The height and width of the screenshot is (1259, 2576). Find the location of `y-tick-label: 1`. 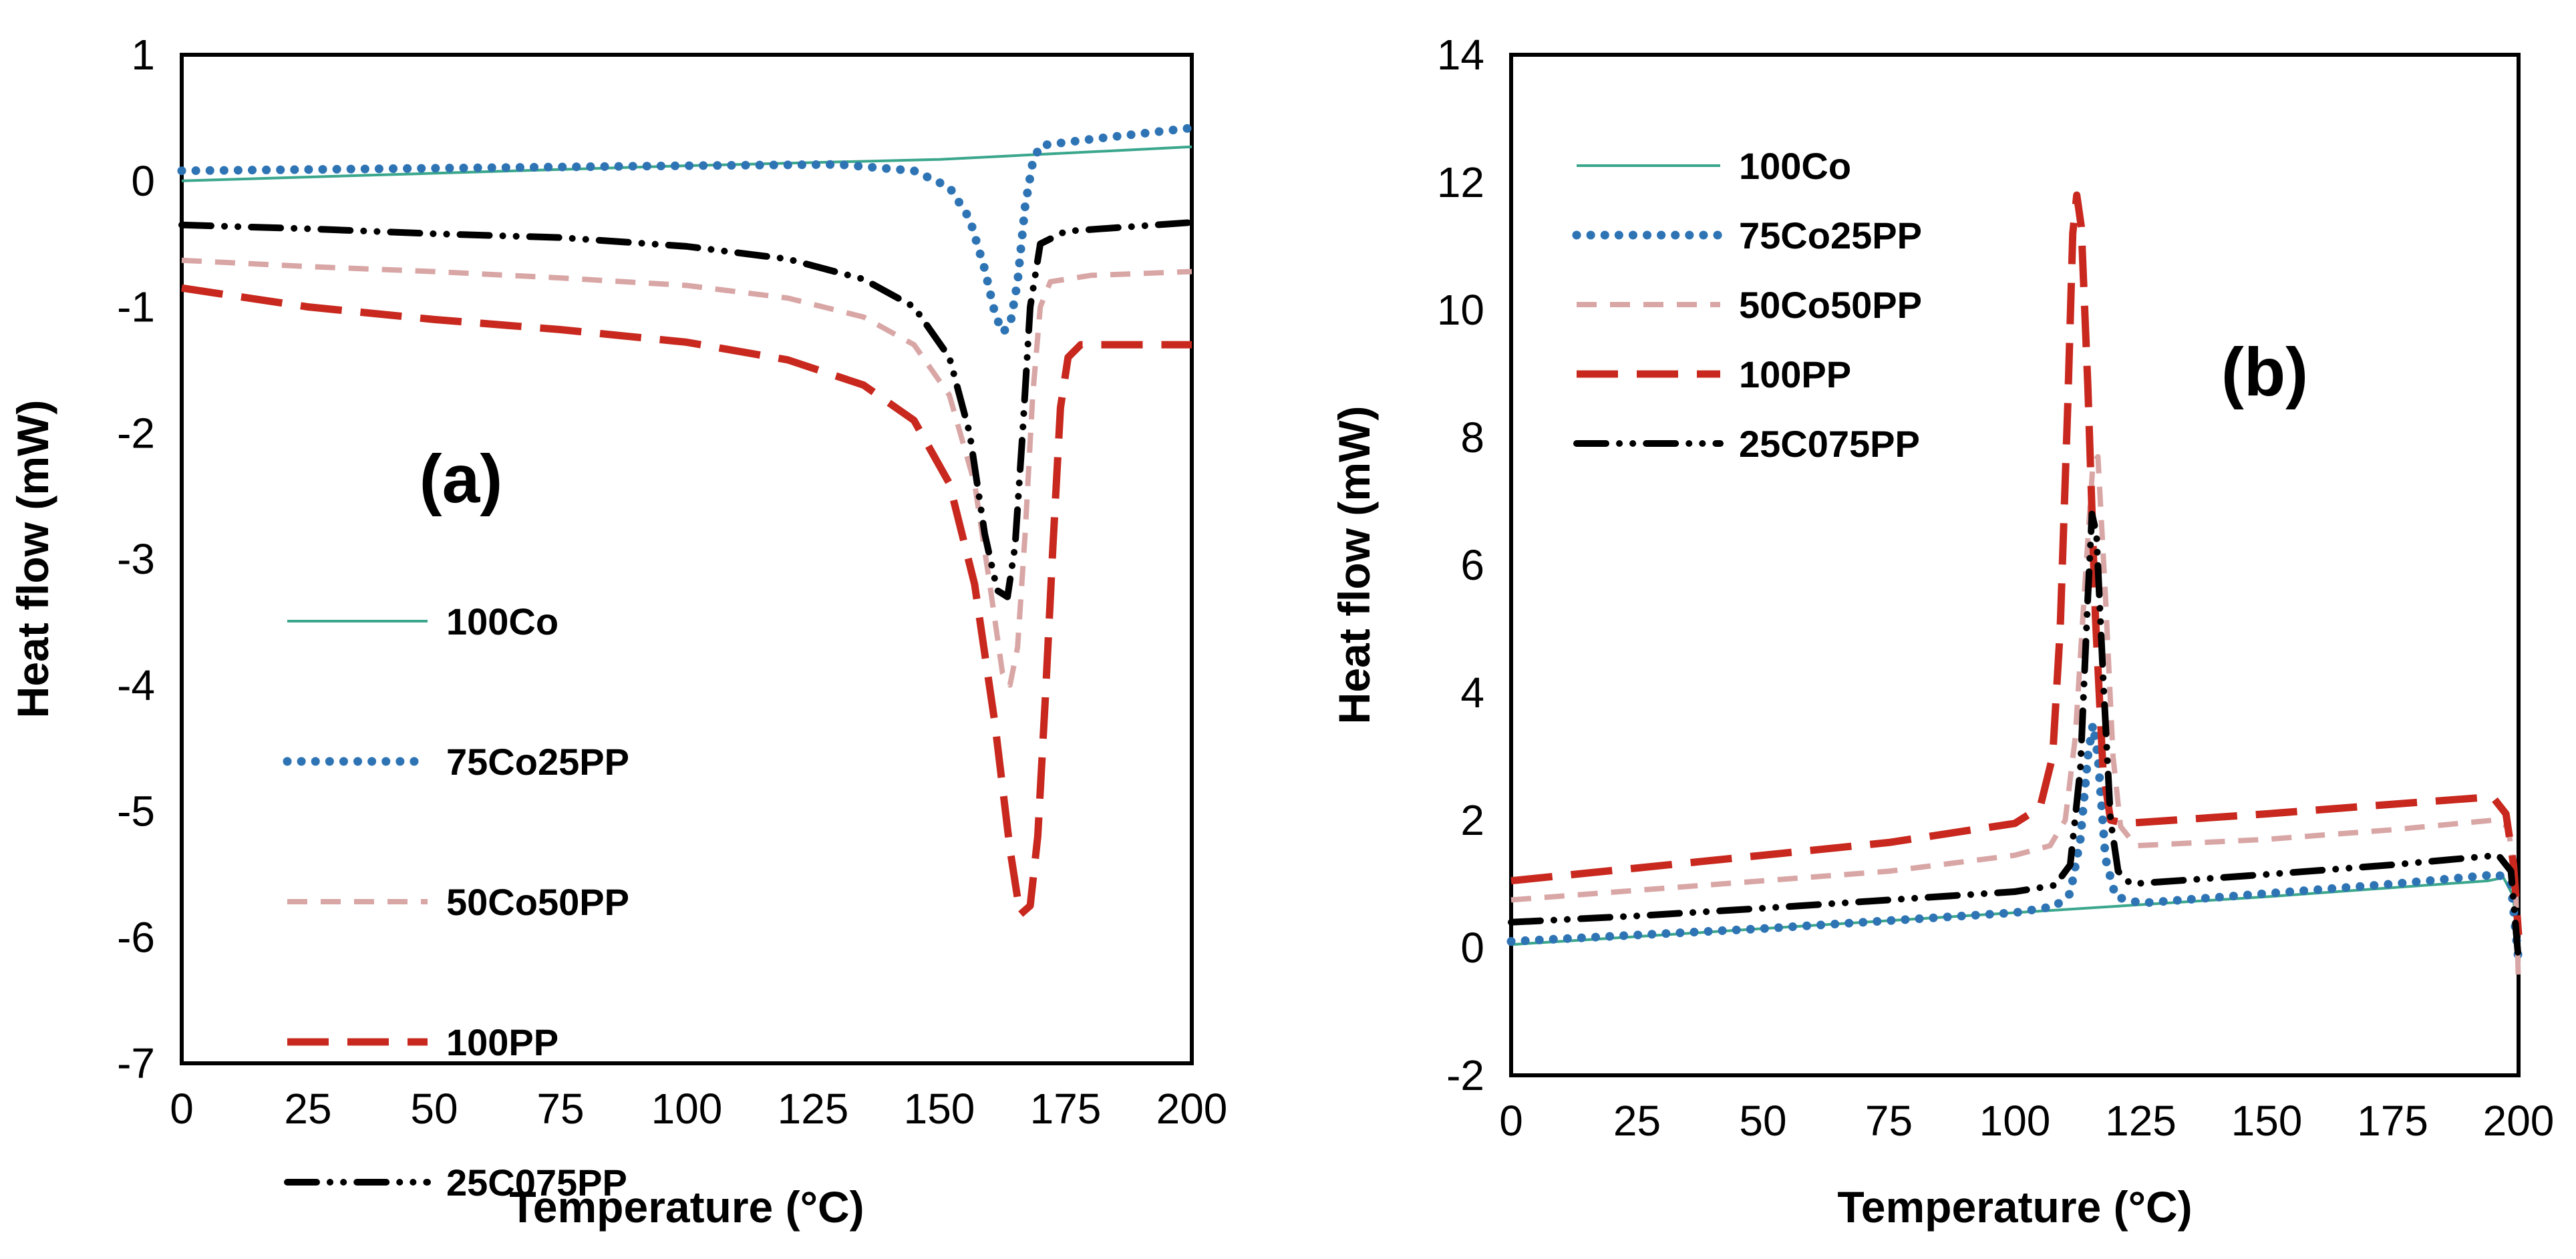

y-tick-label: 1 is located at coordinates (143, 55).